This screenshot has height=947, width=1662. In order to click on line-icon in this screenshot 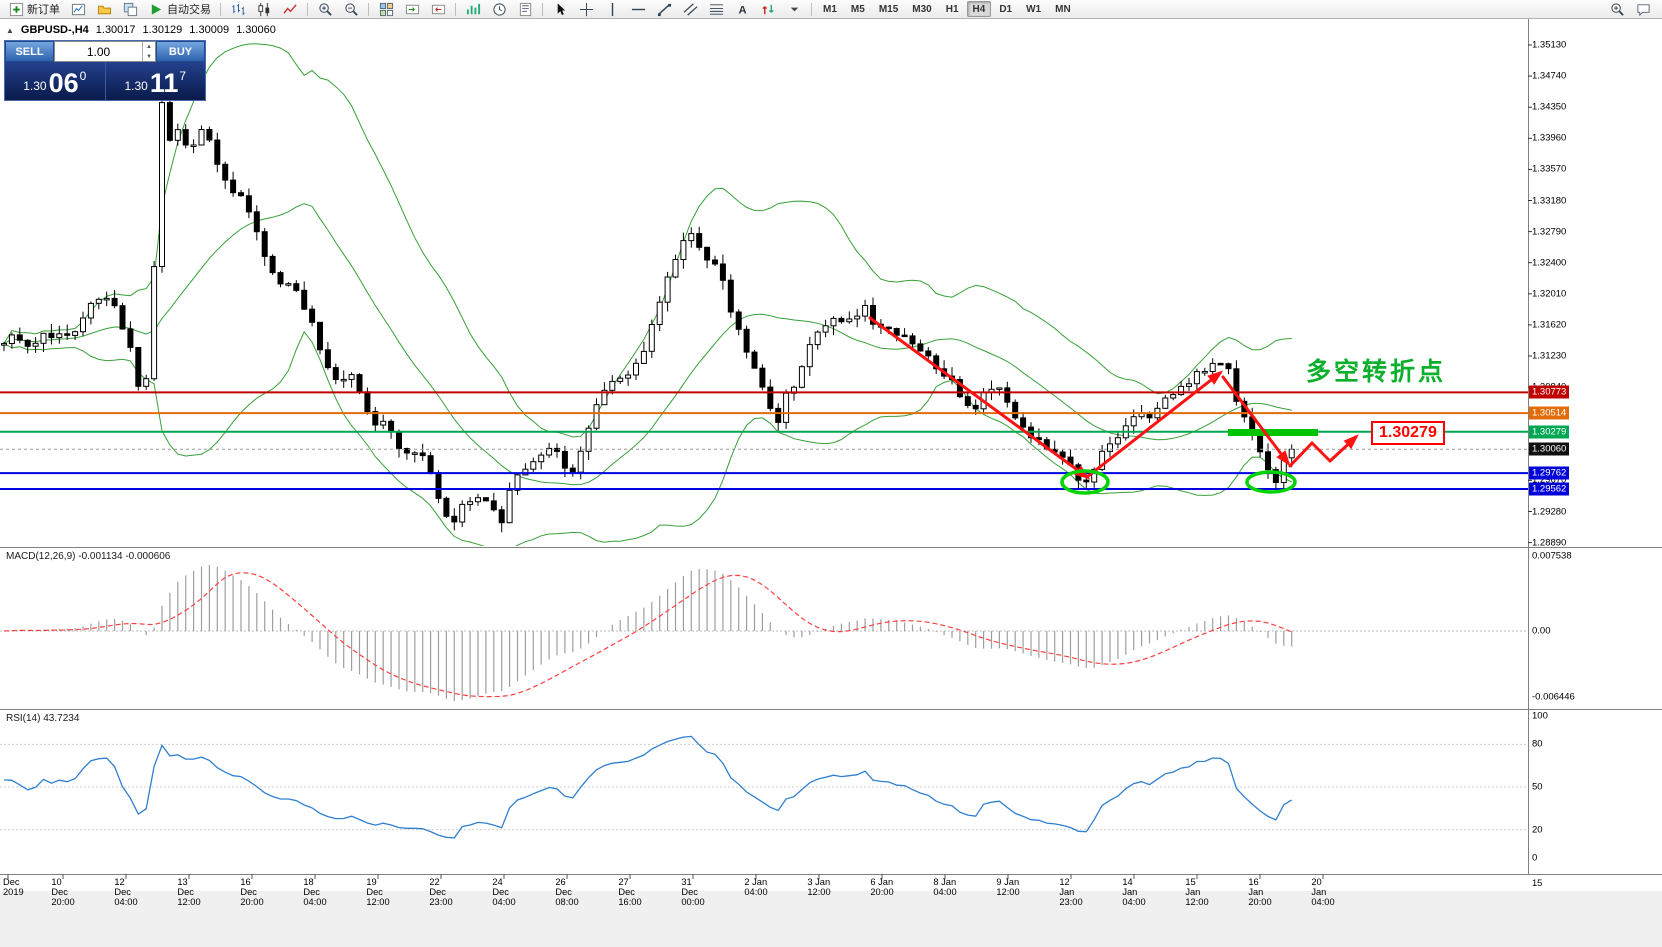, I will do `click(290, 9)`.